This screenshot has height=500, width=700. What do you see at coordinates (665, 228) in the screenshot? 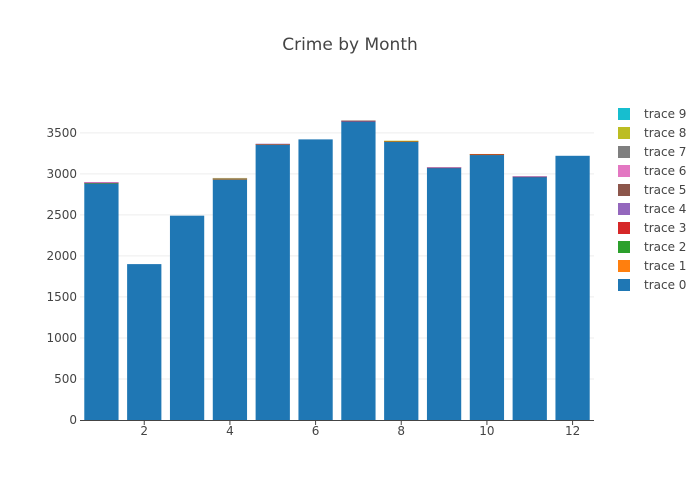
I see `legend-label: trace 3` at bounding box center [665, 228].